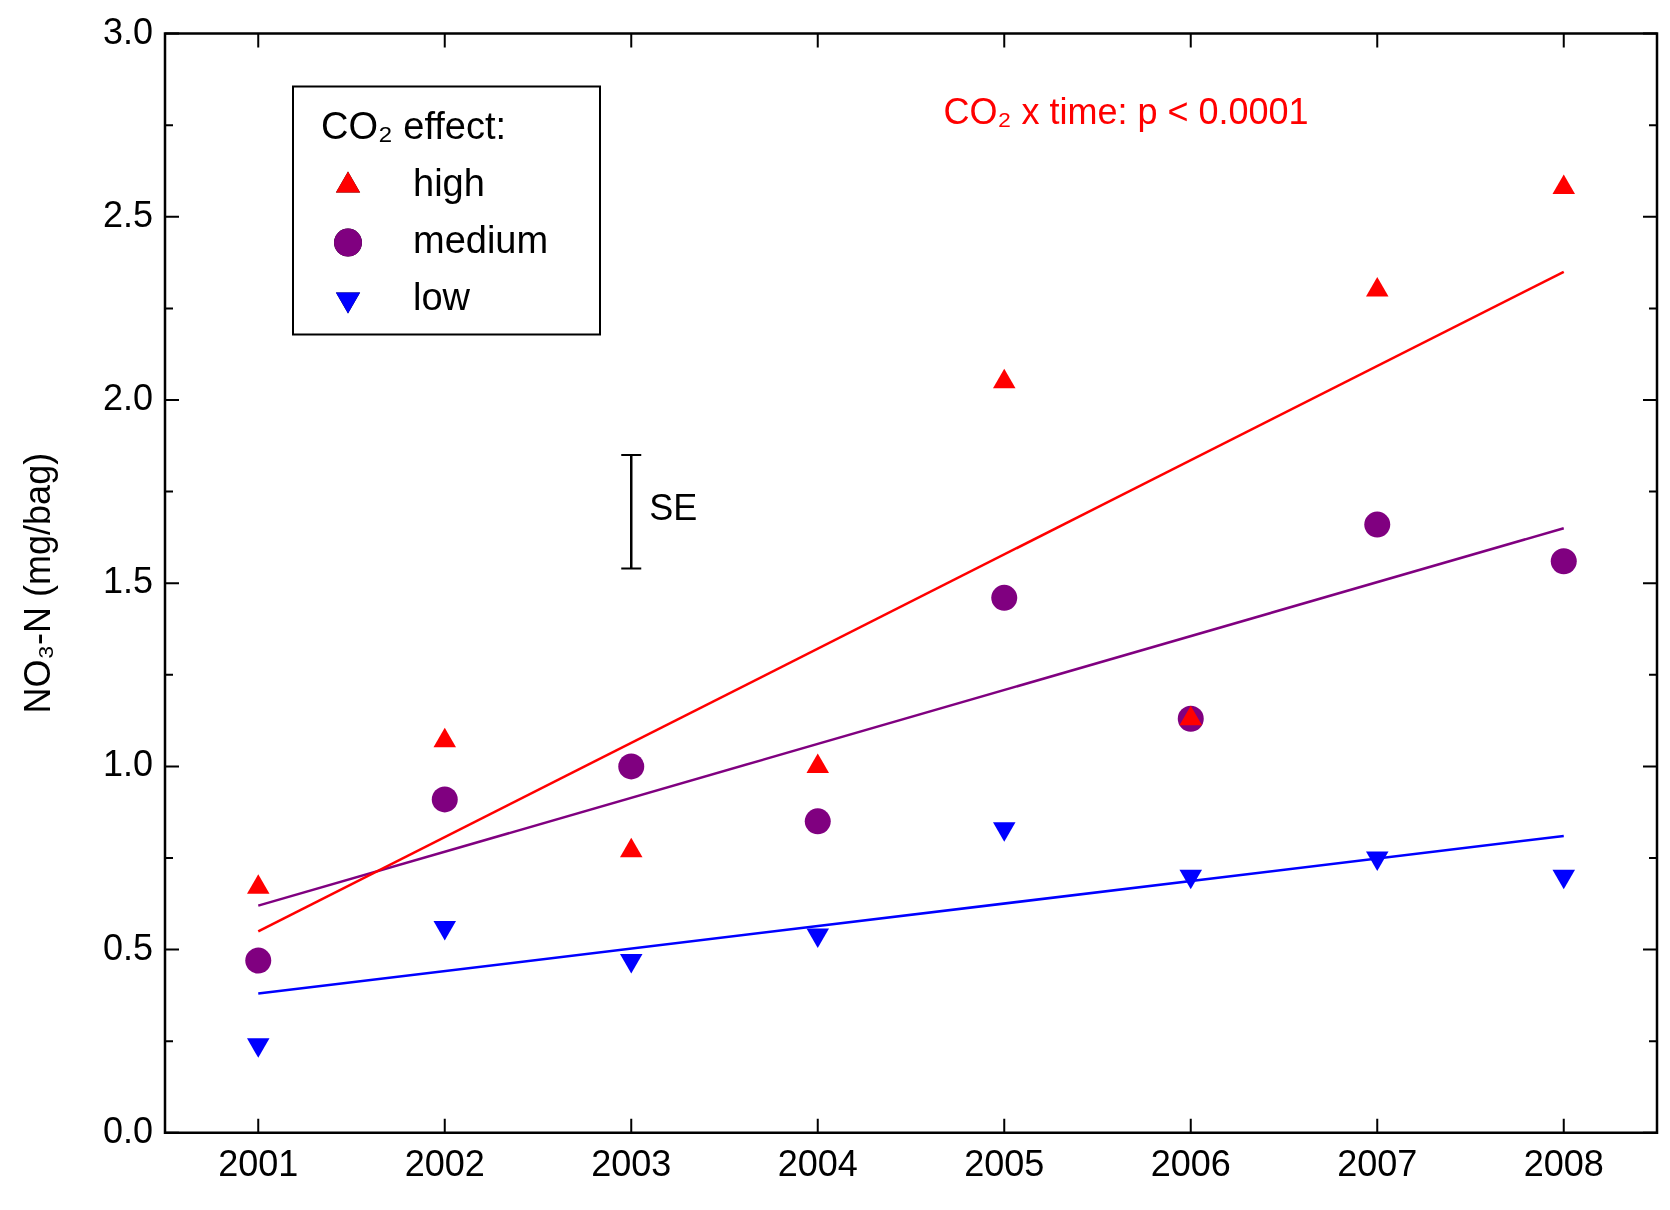 The height and width of the screenshot is (1210, 1670). Describe the element at coordinates (1190, 1164) in the screenshot. I see `x-tick-label: 2006` at that location.